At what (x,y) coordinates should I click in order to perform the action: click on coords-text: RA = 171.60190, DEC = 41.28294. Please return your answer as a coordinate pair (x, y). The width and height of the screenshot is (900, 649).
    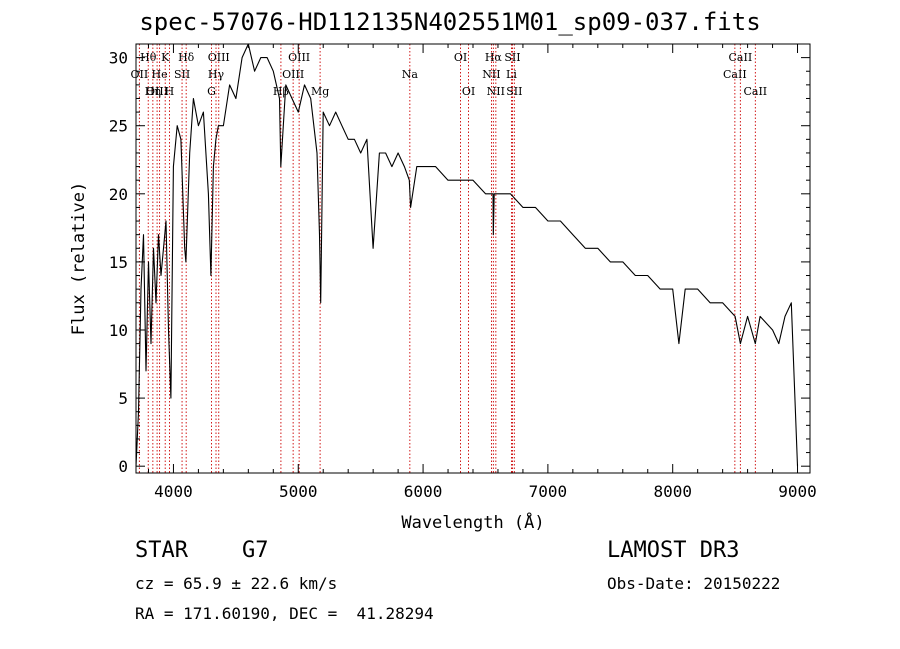
    Looking at the image, I should click on (284, 613).